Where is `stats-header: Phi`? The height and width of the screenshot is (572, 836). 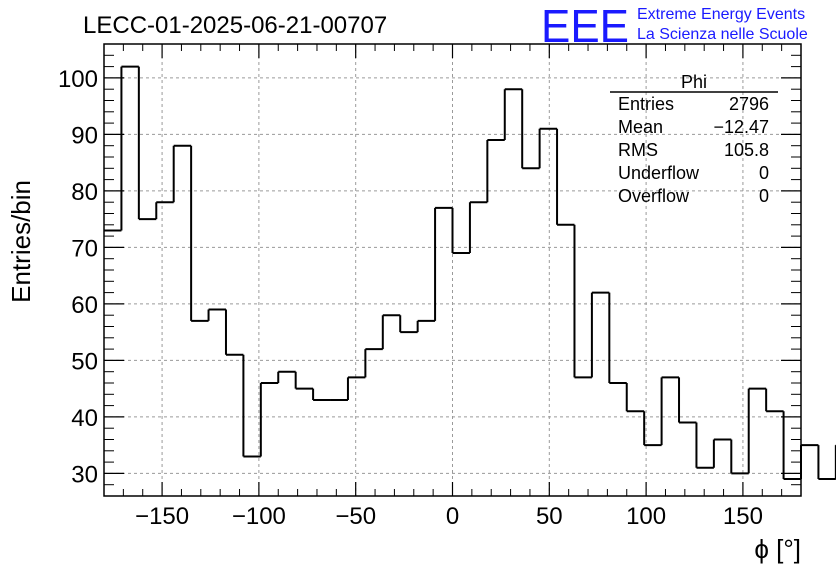 stats-header: Phi is located at coordinates (694, 82).